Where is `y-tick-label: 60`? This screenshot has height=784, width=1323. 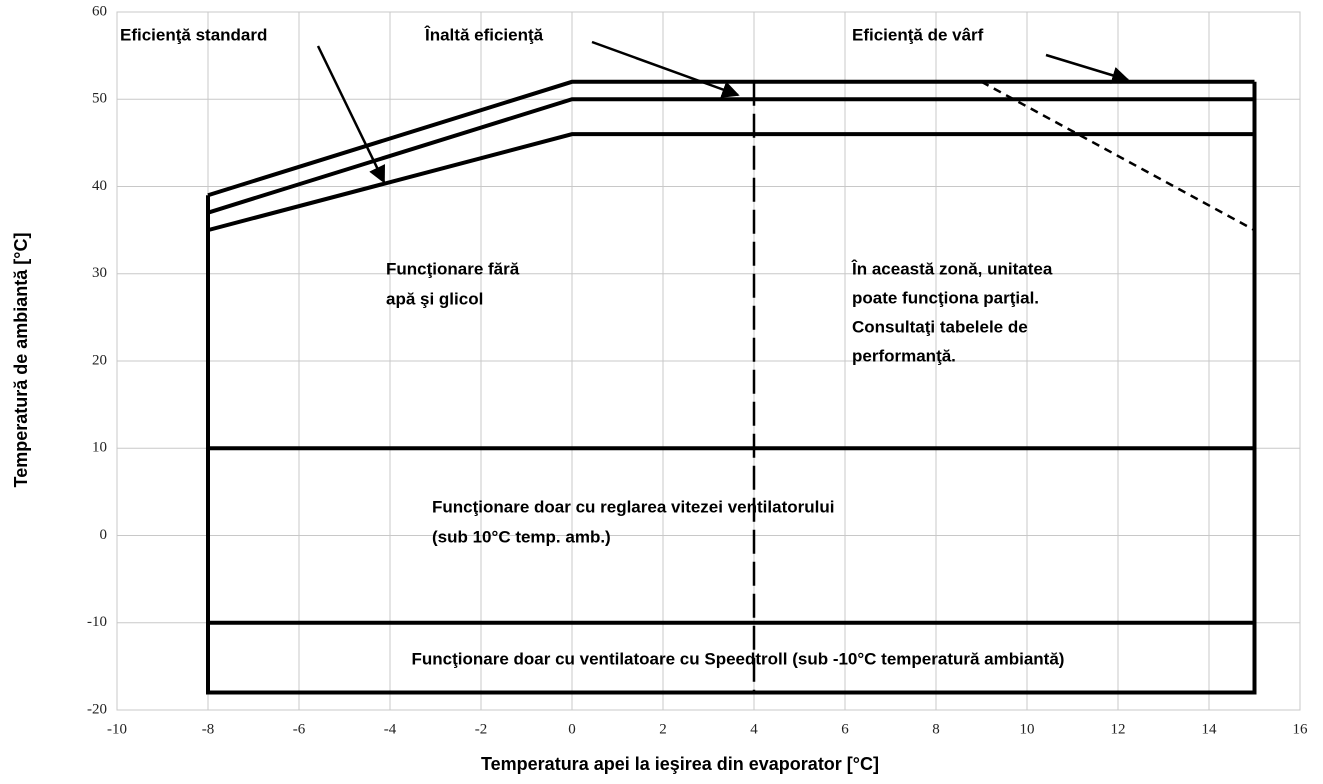
y-tick-label: 60 is located at coordinates (99, 11).